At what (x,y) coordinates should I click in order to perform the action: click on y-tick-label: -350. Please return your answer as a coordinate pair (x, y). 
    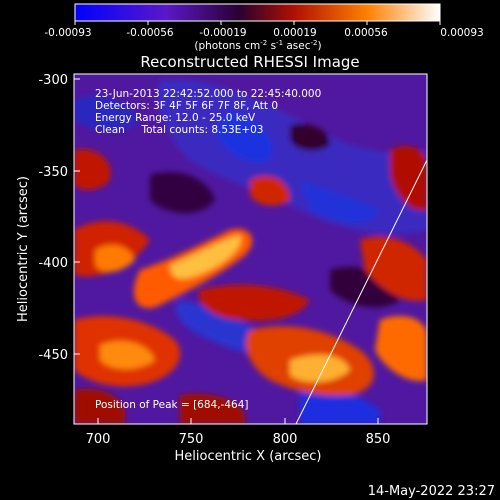
    Looking at the image, I should click on (53, 172).